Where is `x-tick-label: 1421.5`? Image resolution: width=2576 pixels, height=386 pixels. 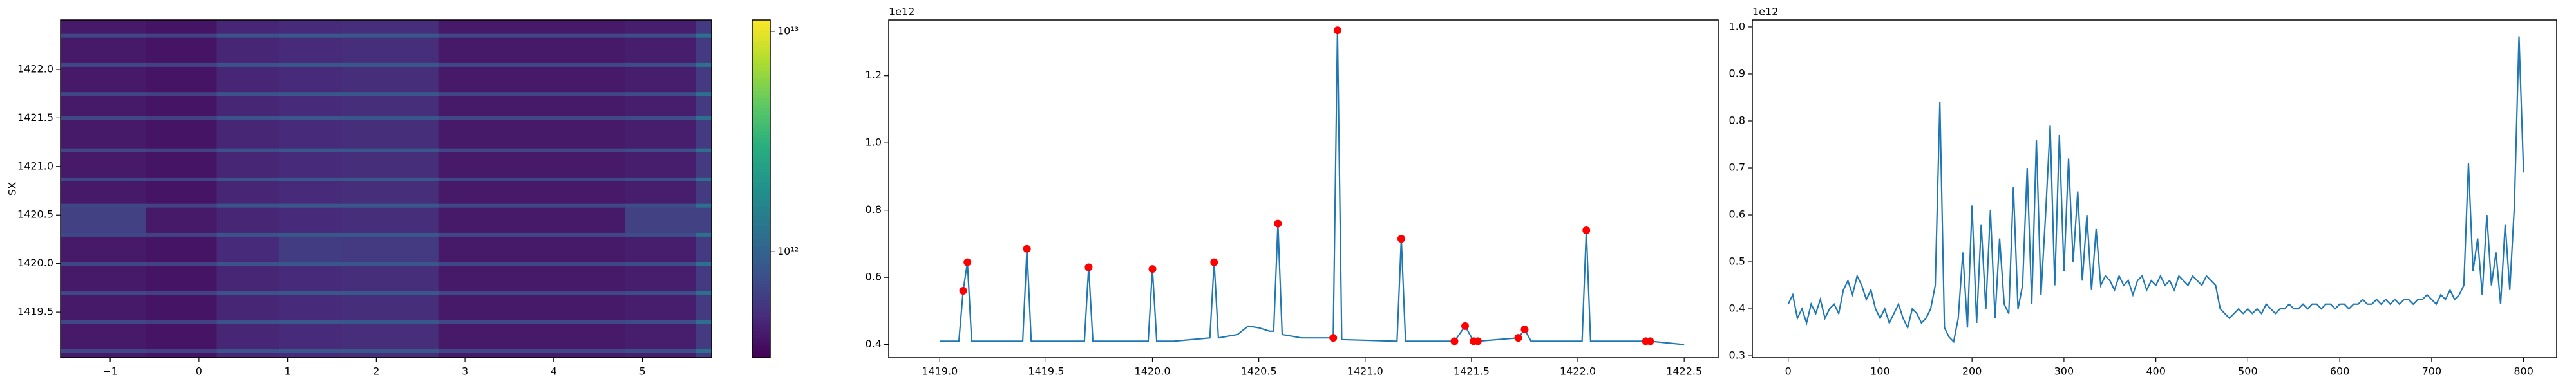
x-tick-label: 1421.5 is located at coordinates (1472, 371).